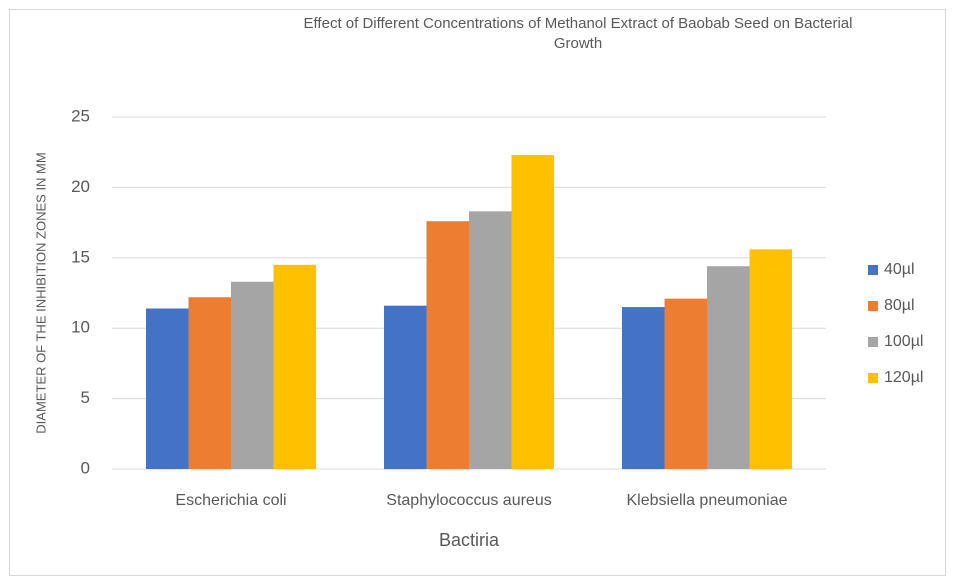 The image size is (956, 583). I want to click on y-tick-label: 0, so click(85, 467).